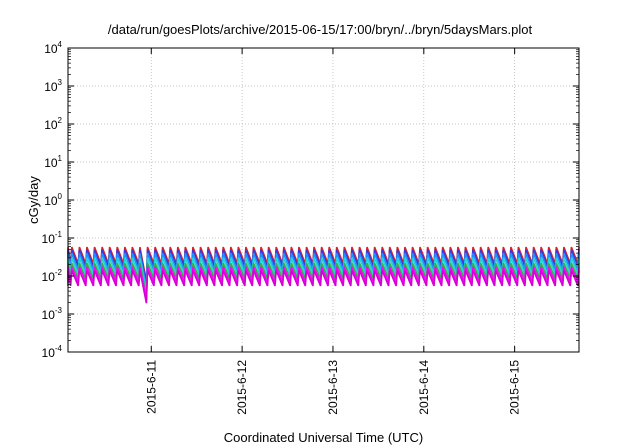  What do you see at coordinates (52, 314) in the screenshot?
I see `y-tick-label: 10⁻³` at bounding box center [52, 314].